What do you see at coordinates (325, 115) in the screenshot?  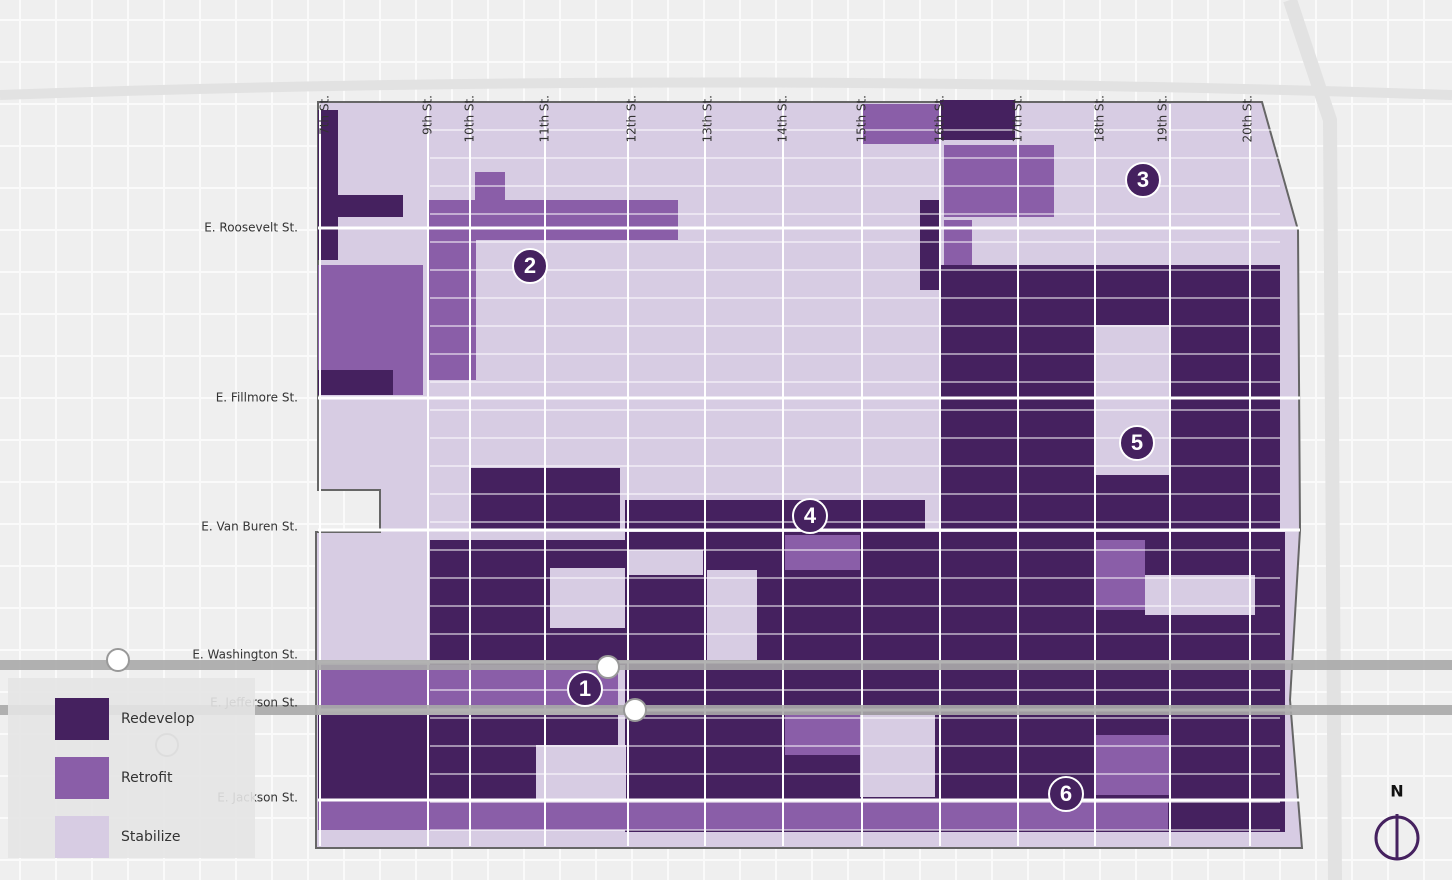 I see `ns-street-label: 7th St.` at bounding box center [325, 115].